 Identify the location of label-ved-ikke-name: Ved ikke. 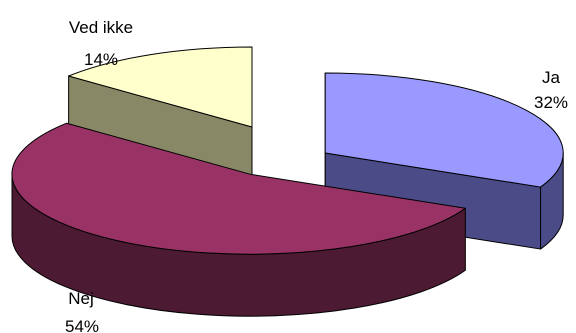
(101, 27).